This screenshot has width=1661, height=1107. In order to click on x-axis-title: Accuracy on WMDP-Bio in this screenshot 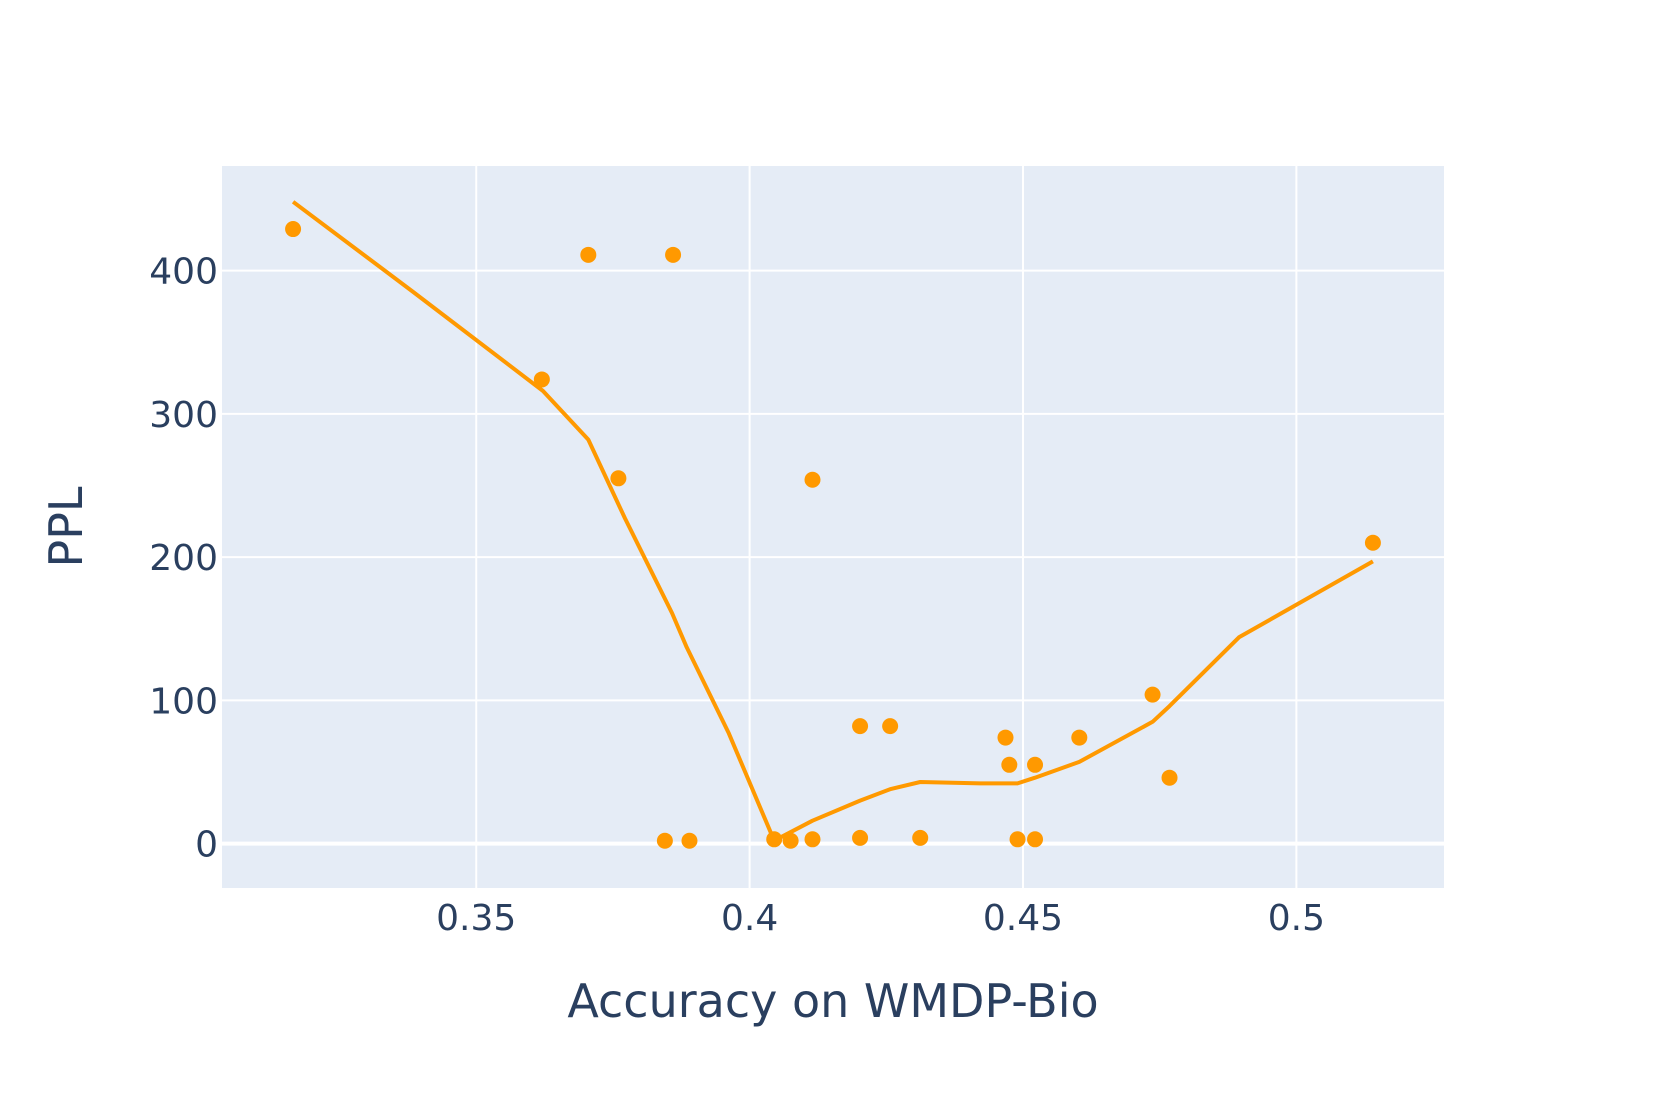, I will do `click(832, 1001)`.